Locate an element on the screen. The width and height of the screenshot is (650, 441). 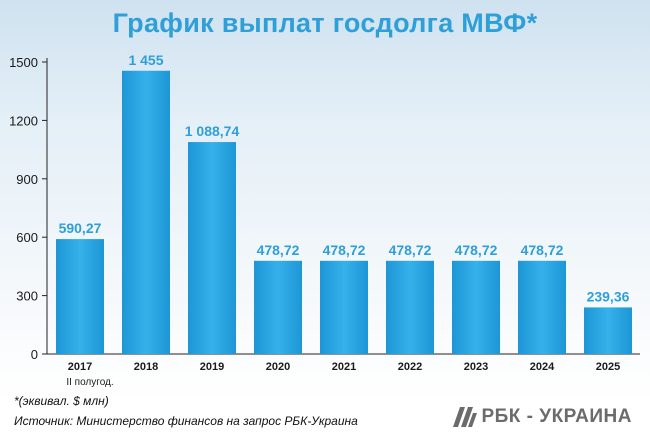
x-tick-label: 2025 is located at coordinates (608, 367).